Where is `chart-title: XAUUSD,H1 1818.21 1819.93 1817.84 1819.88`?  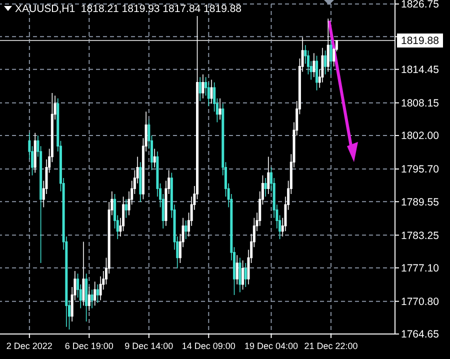 chart-title: XAUUSD,H1 1818.21 1819.93 1817.84 1819.88 is located at coordinates (128, 9).